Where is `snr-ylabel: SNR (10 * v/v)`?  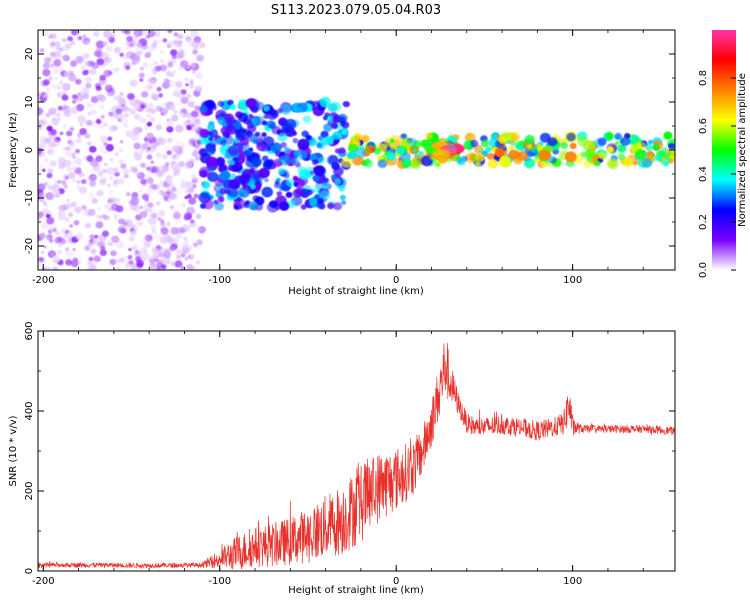 snr-ylabel: SNR (10 * v/v) is located at coordinates (13, 450).